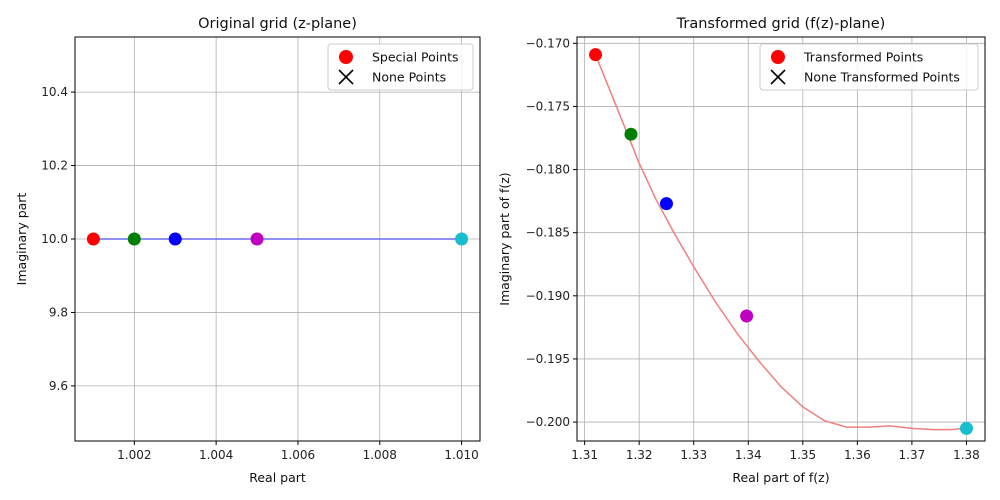 The image size is (1000, 500). Describe the element at coordinates (380, 455) in the screenshot. I see `x-tick-label: 1.008` at that location.